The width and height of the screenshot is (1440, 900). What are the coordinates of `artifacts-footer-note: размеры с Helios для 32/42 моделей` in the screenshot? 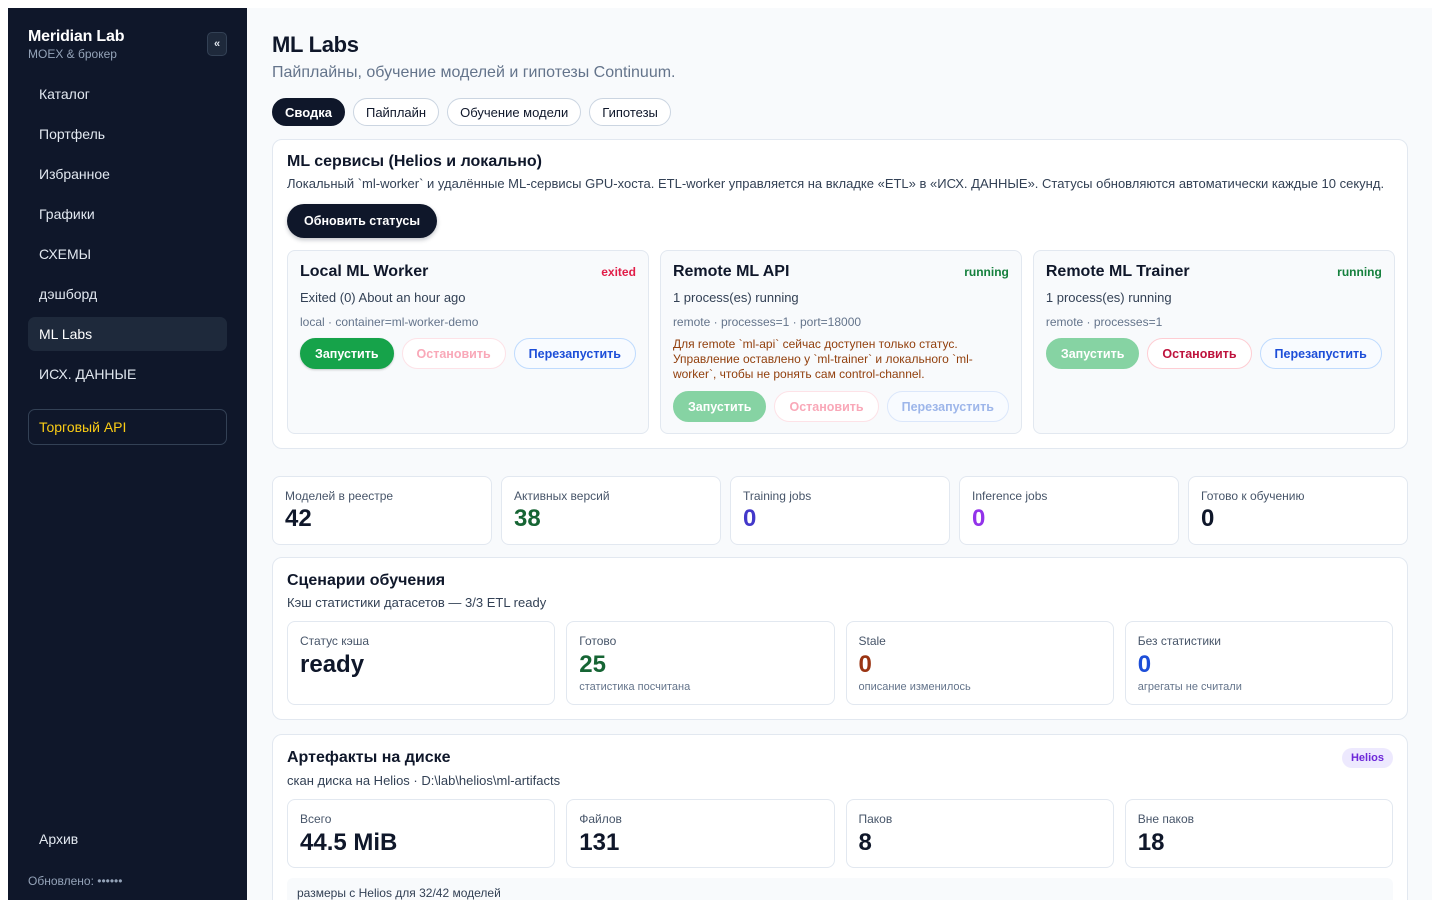 It's located at (840, 889).